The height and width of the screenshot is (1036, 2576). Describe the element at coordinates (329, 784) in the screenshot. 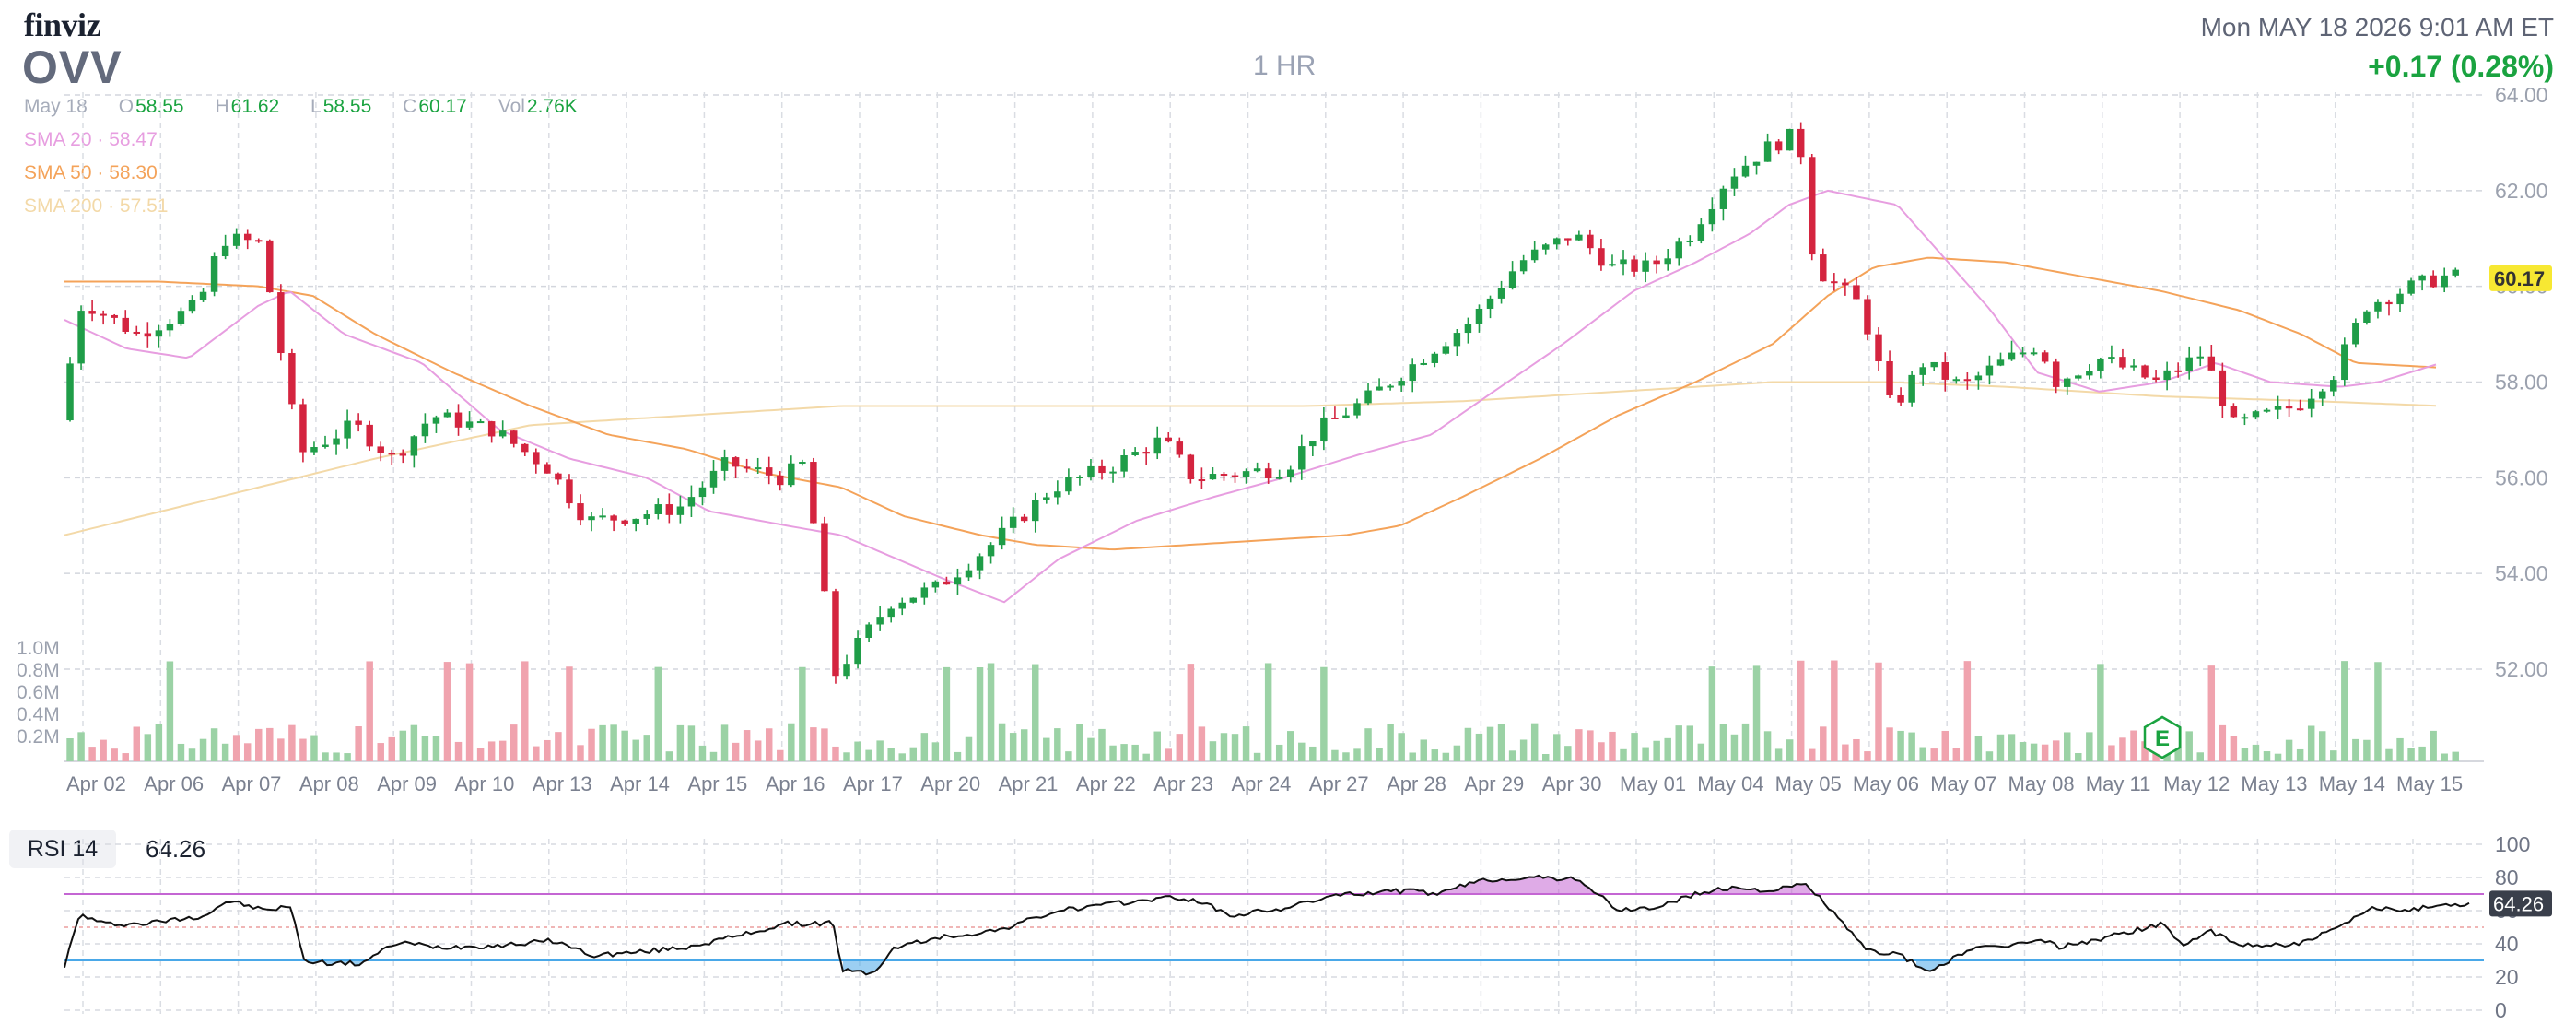

I see `date-tick-label: Apr 08` at that location.